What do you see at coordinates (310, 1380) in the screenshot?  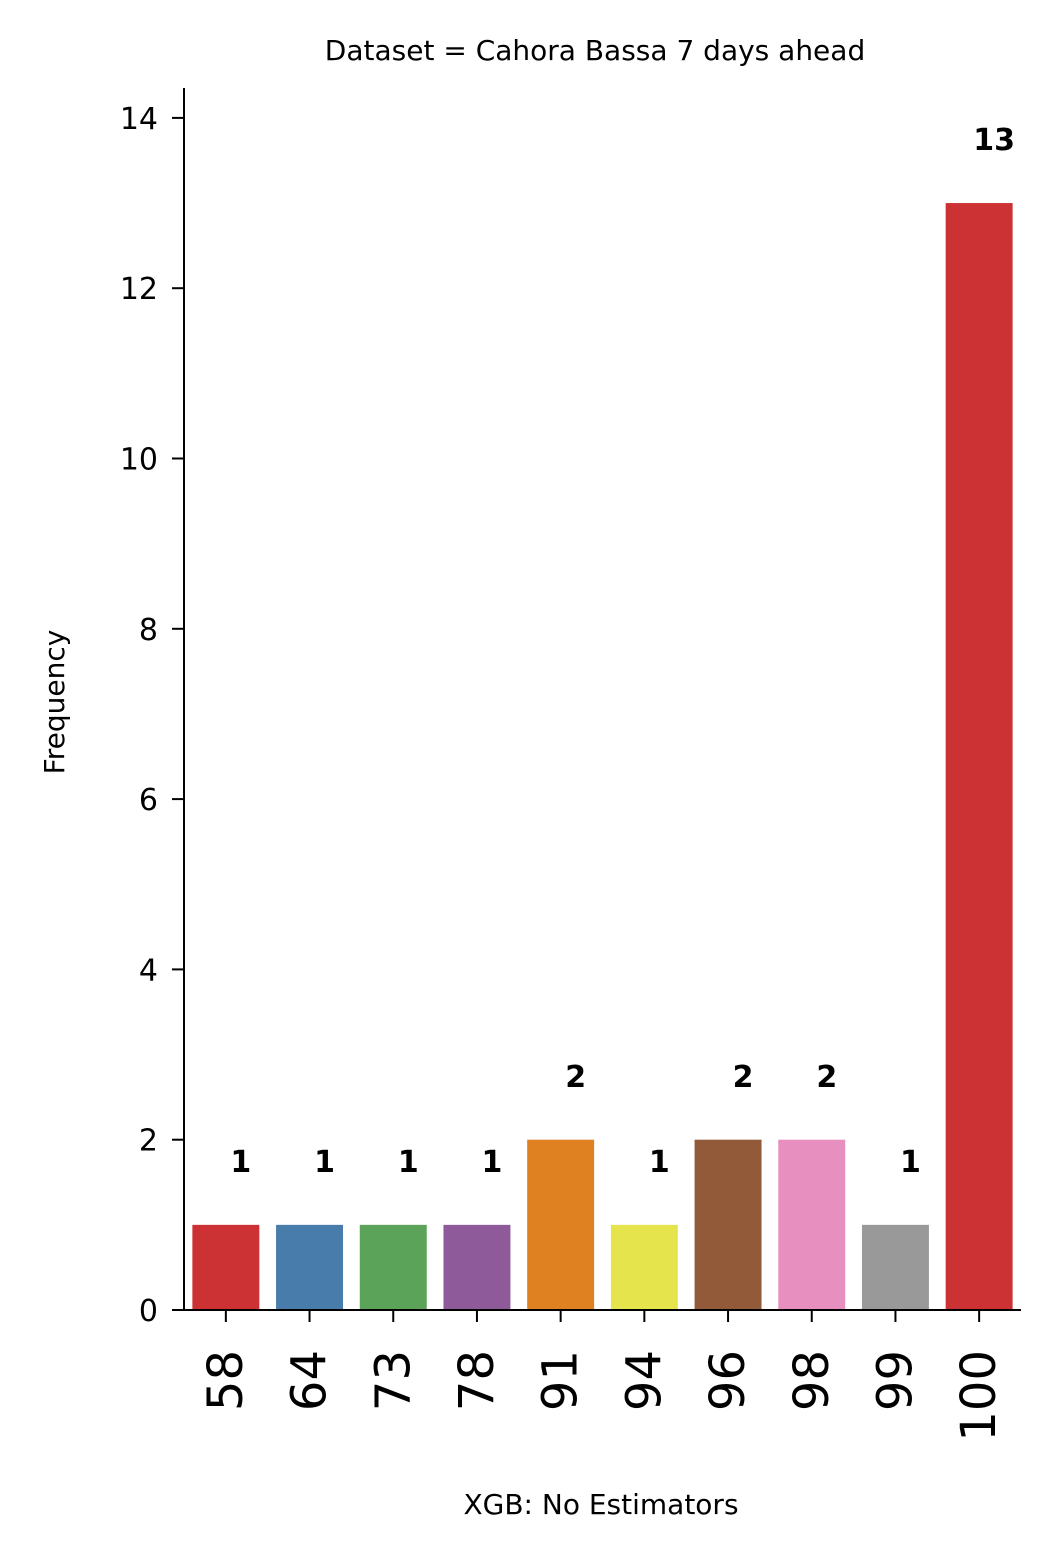 I see `x-tick-label: 64` at bounding box center [310, 1380].